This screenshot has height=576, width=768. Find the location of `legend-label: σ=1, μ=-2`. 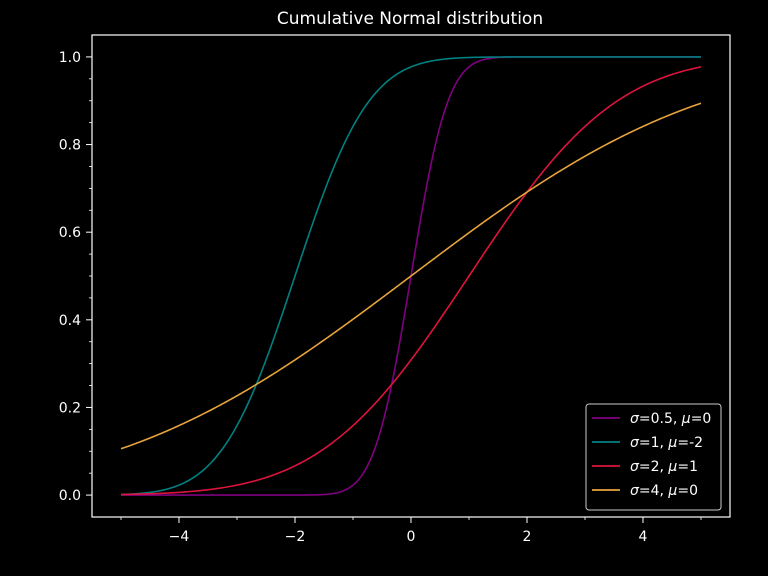

legend-label: σ=1, μ=-2 is located at coordinates (666, 443).